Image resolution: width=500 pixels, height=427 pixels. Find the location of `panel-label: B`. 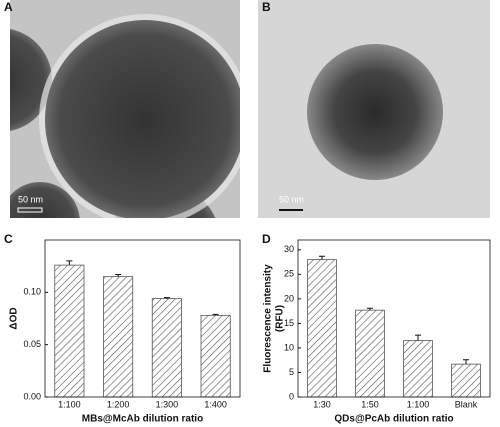

panel-label: B is located at coordinates (266, 7).